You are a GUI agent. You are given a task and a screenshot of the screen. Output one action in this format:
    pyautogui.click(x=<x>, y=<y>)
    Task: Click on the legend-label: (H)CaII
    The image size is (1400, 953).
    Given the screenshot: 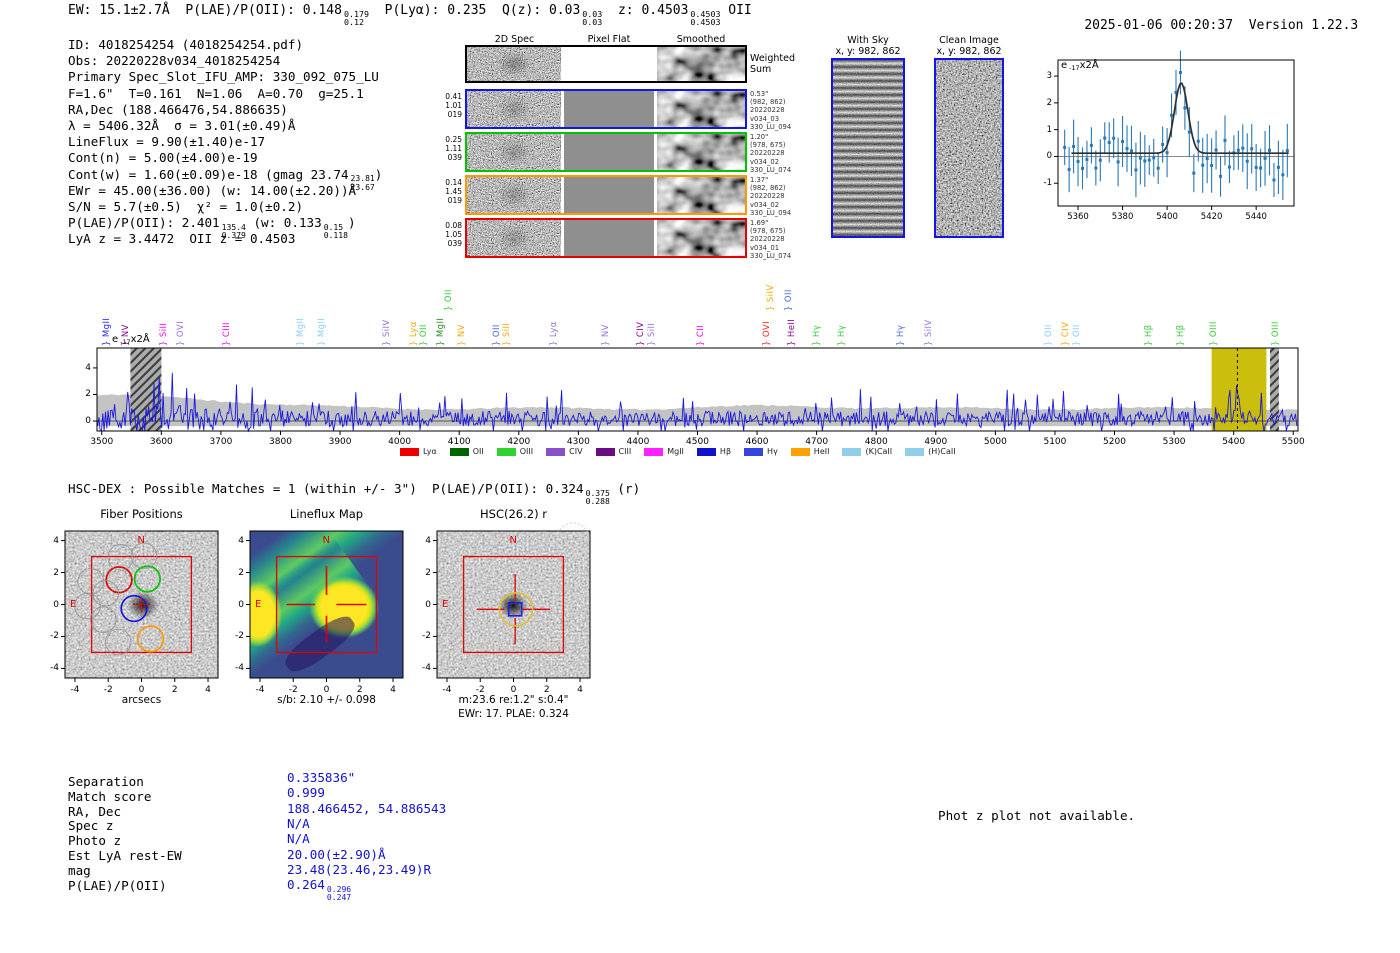 What is the action you would take?
    pyautogui.click(x=942, y=451)
    